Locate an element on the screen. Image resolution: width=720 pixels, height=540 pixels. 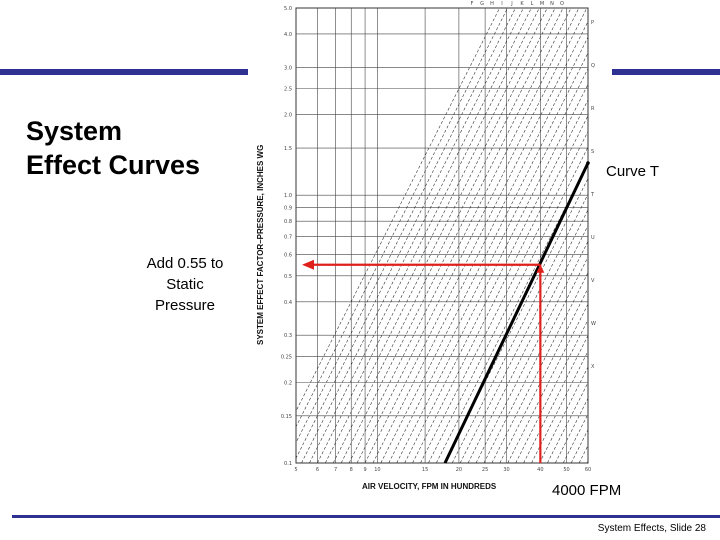
pressure-arrowhead is located at coordinates (308, 264).